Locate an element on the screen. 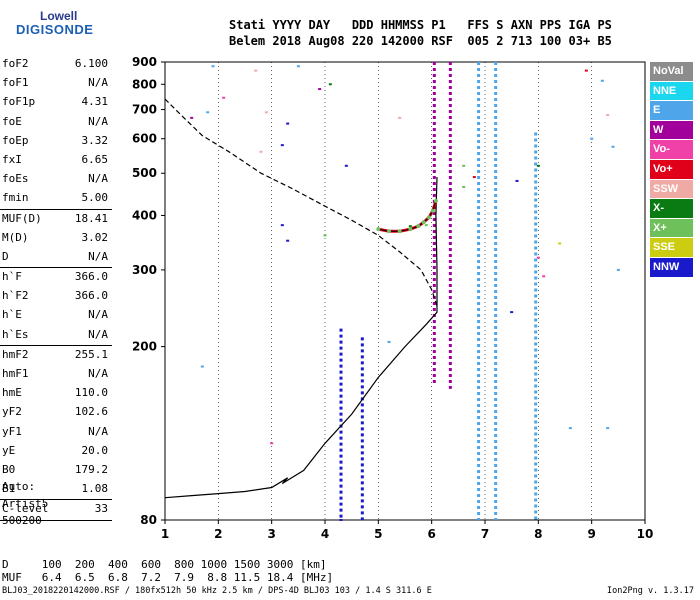 The image size is (700, 600). param-value: 6.100 is located at coordinates (91, 63).